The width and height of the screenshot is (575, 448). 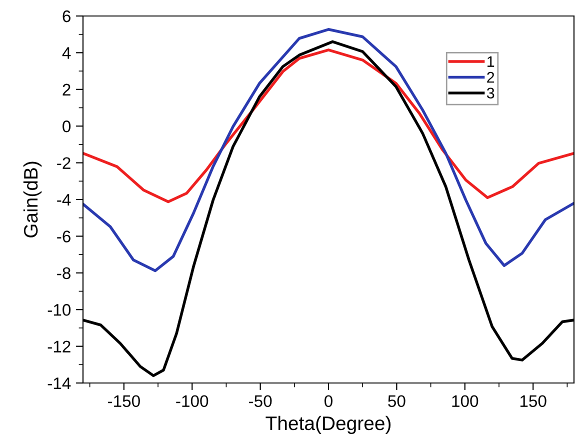 I want to click on y-axis-title: Gain(dB), so click(x=32, y=200).